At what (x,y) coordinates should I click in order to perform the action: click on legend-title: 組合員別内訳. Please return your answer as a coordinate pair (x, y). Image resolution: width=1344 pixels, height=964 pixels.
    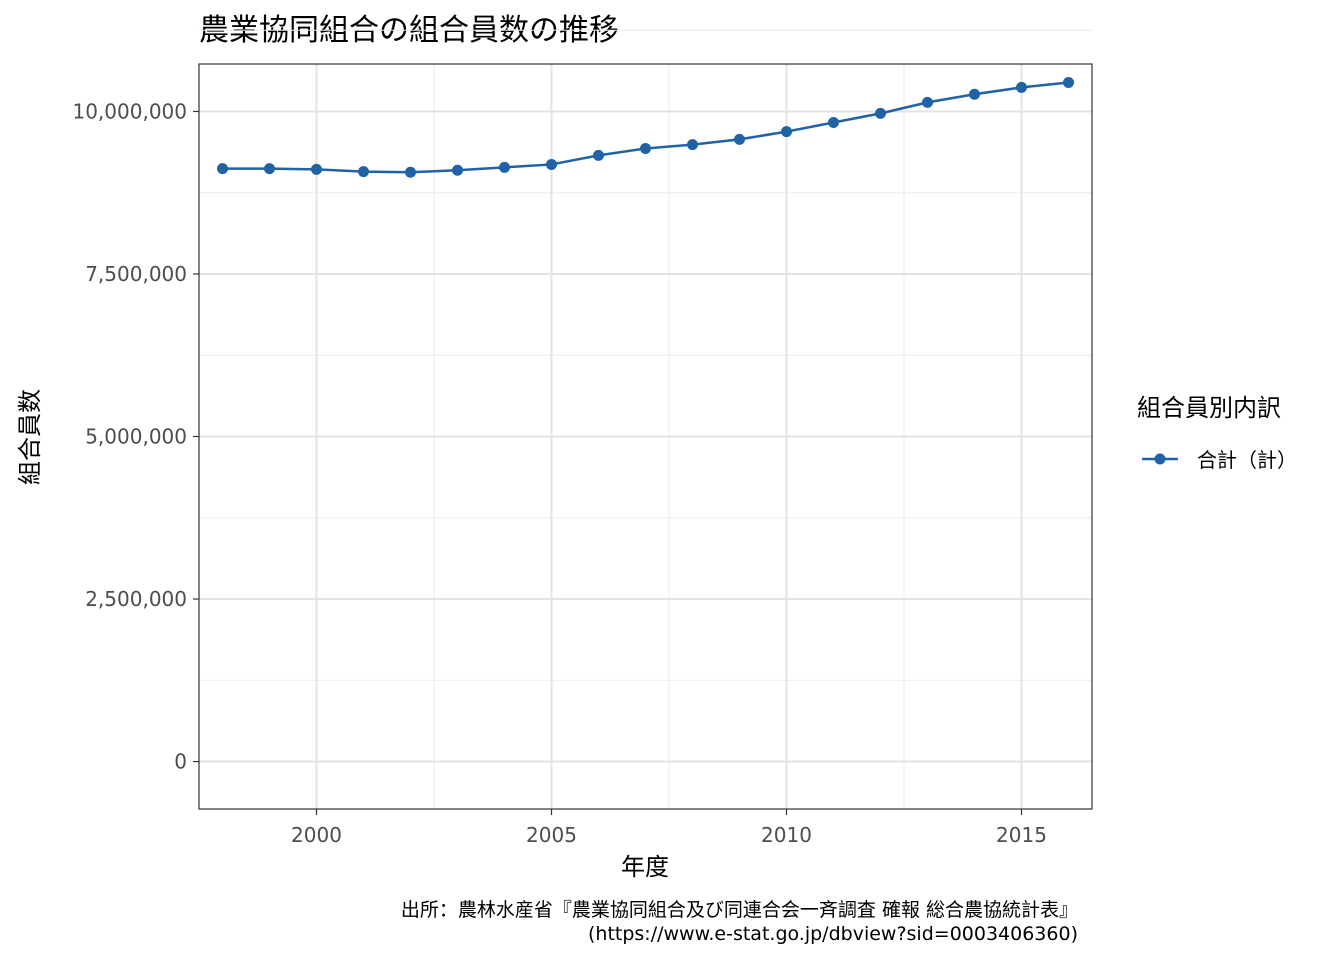
    Looking at the image, I should click on (1209, 408).